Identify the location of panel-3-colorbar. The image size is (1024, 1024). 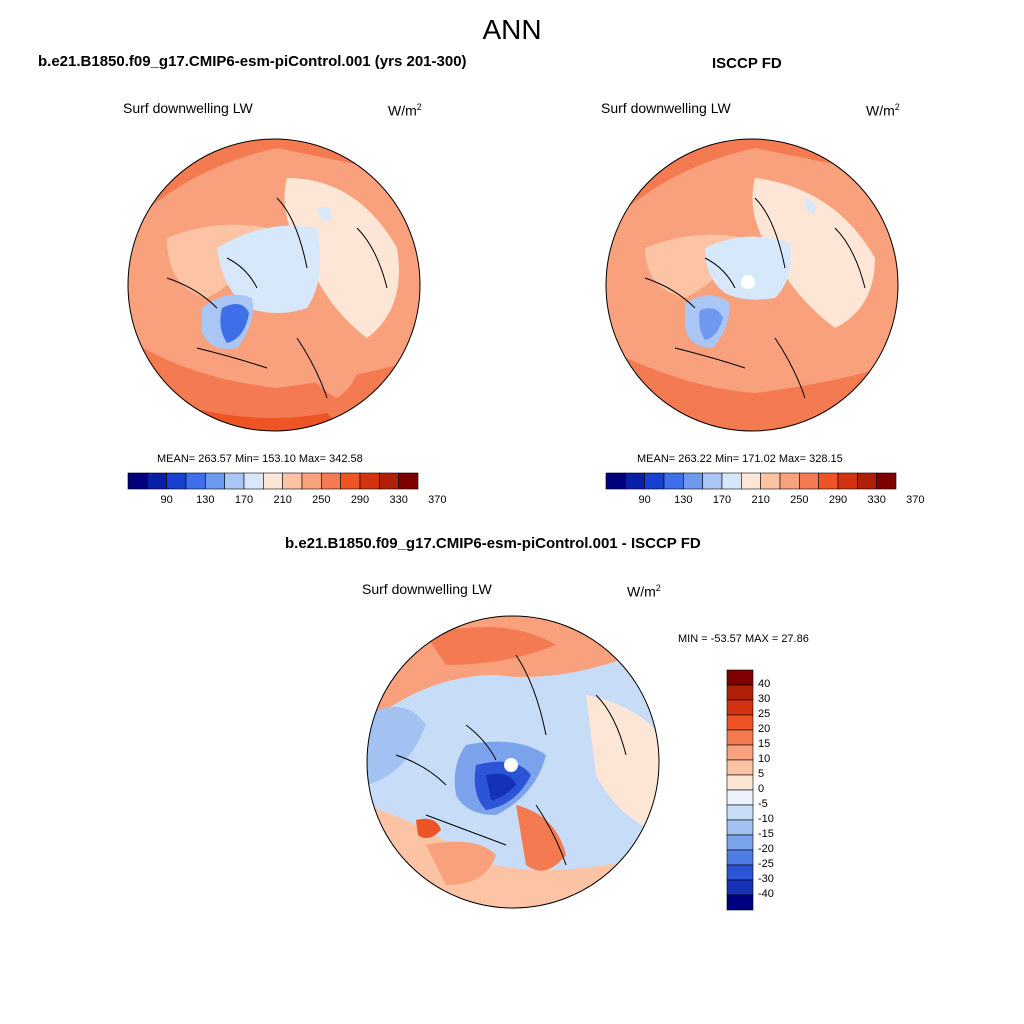
(740, 790).